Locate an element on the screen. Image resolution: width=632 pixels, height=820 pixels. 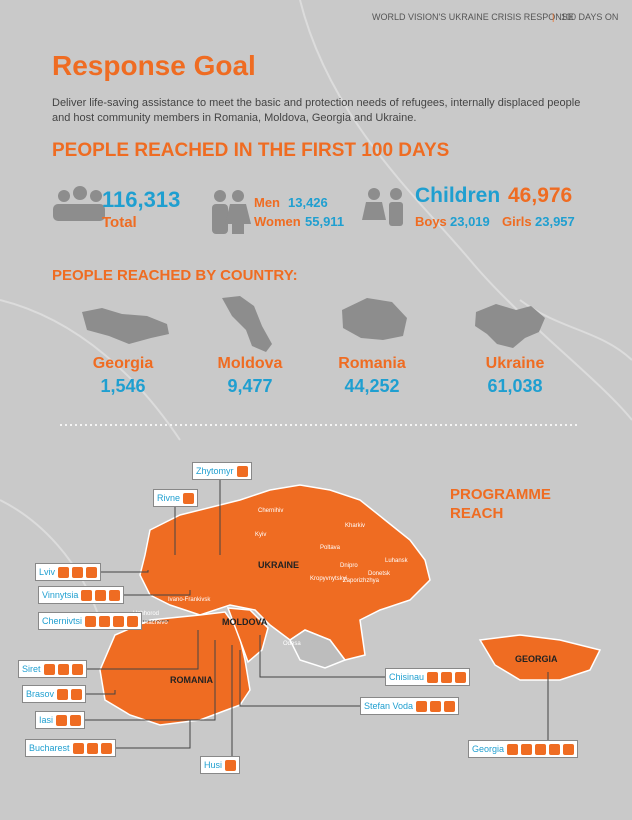
location-name: Siret is located at coordinates (31, 669).